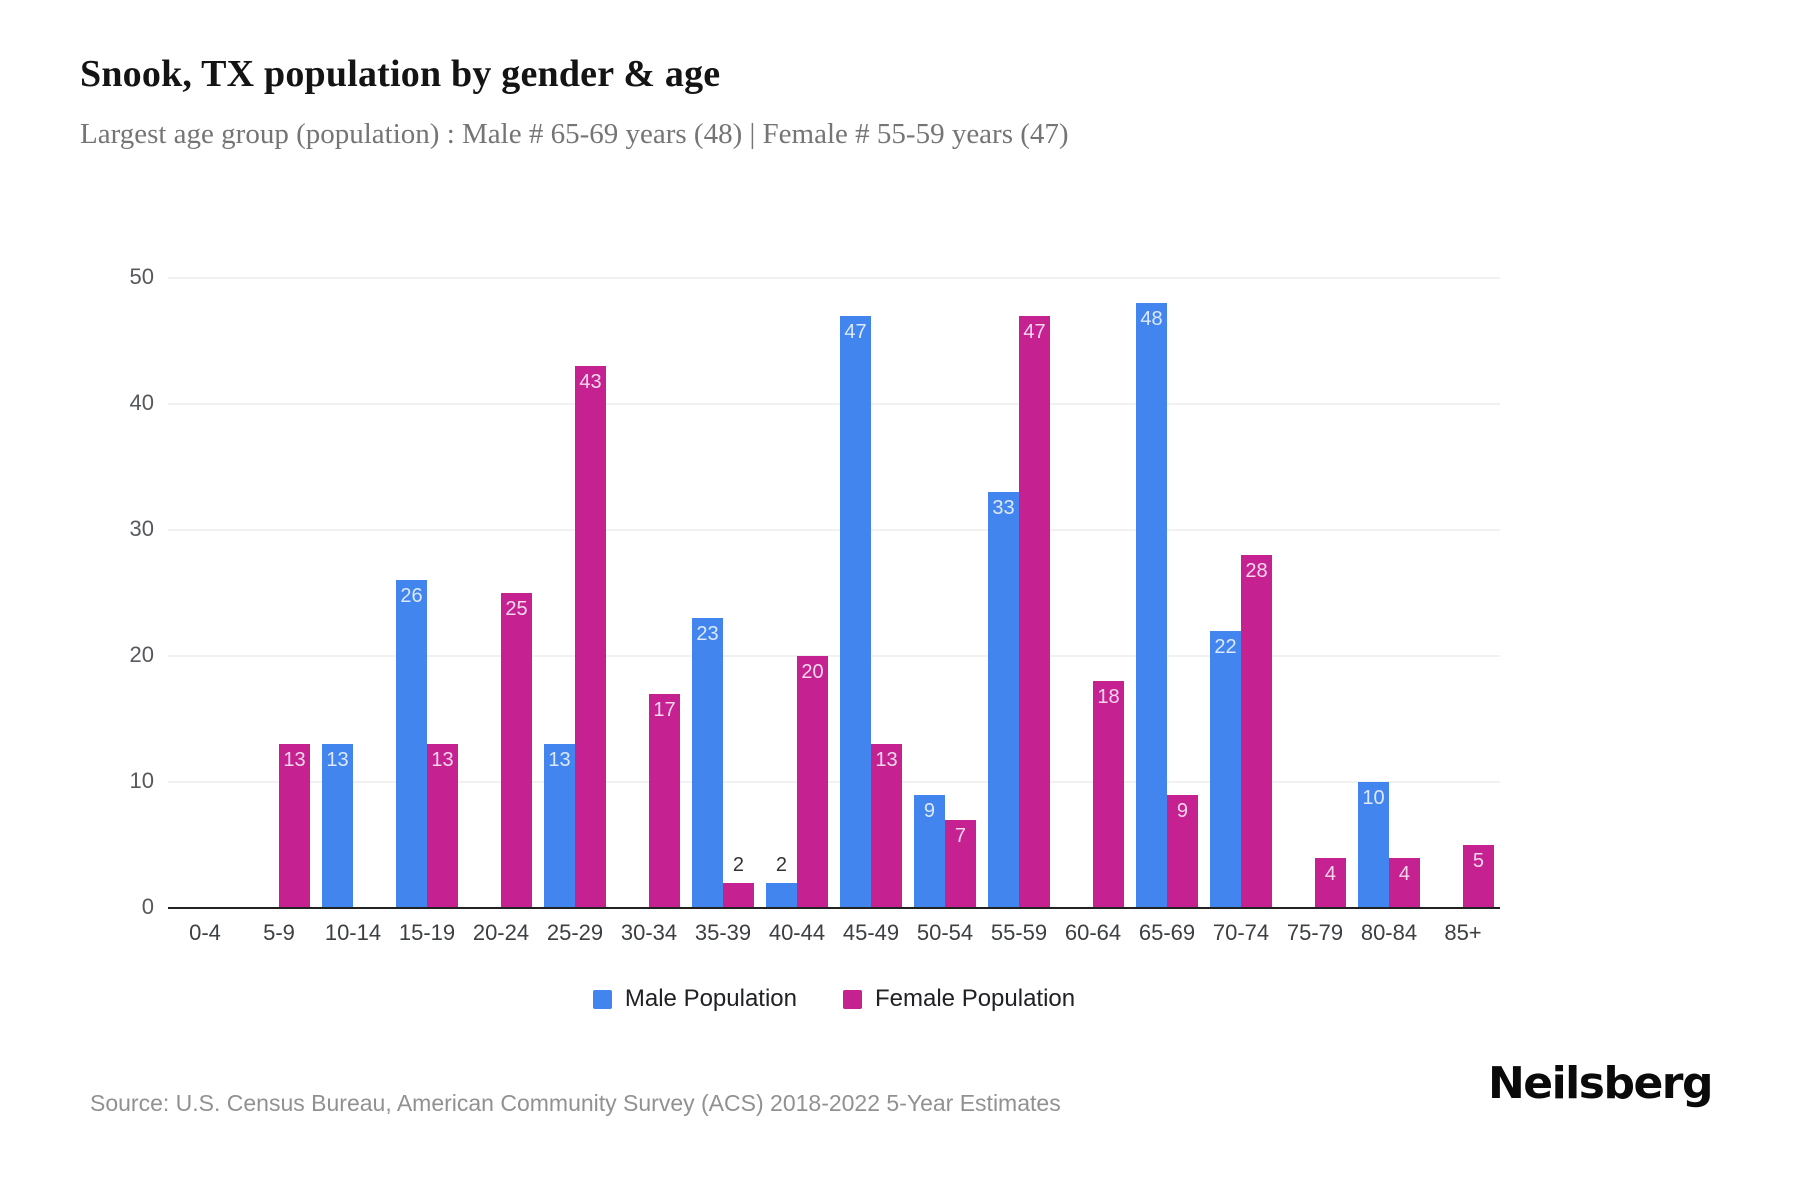 The image size is (1800, 1200). Describe the element at coordinates (664, 800) in the screenshot. I see `bar-female-30-34: 17` at that location.